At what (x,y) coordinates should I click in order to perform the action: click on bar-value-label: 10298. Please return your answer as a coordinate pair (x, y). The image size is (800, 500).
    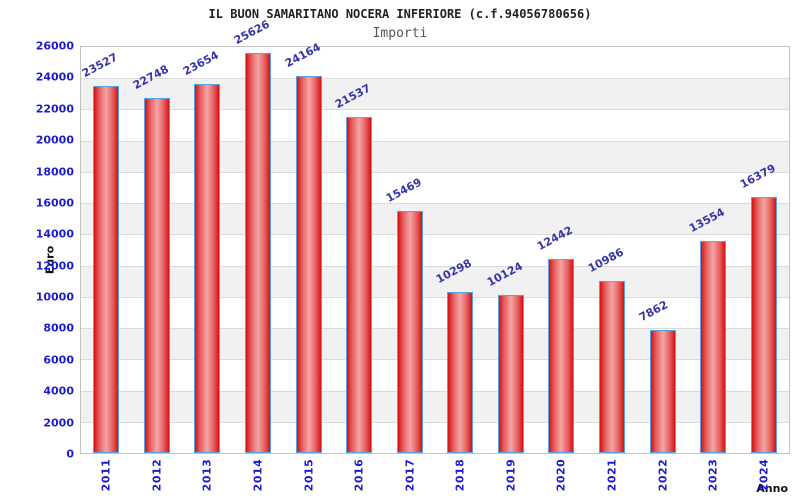
    Looking at the image, I should click on (454, 271).